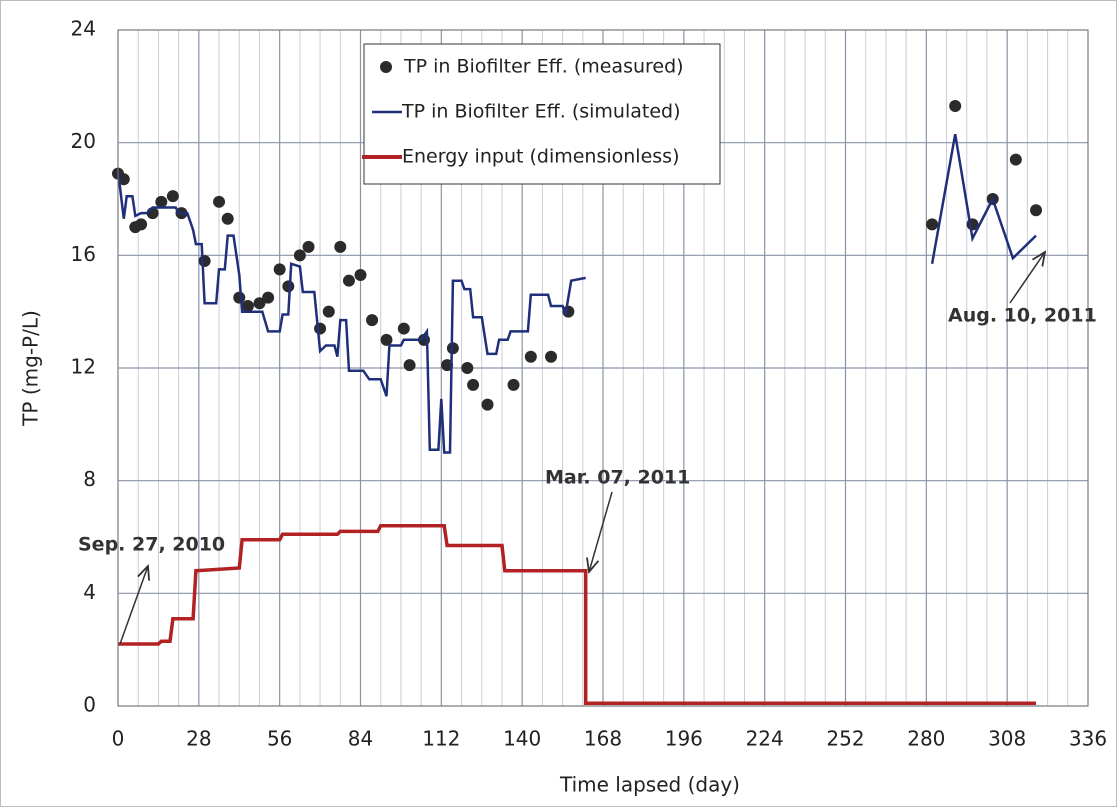 Image resolution: width=1117 pixels, height=807 pixels. Describe the element at coordinates (684, 739) in the screenshot. I see `x-tick-label: 196` at that location.